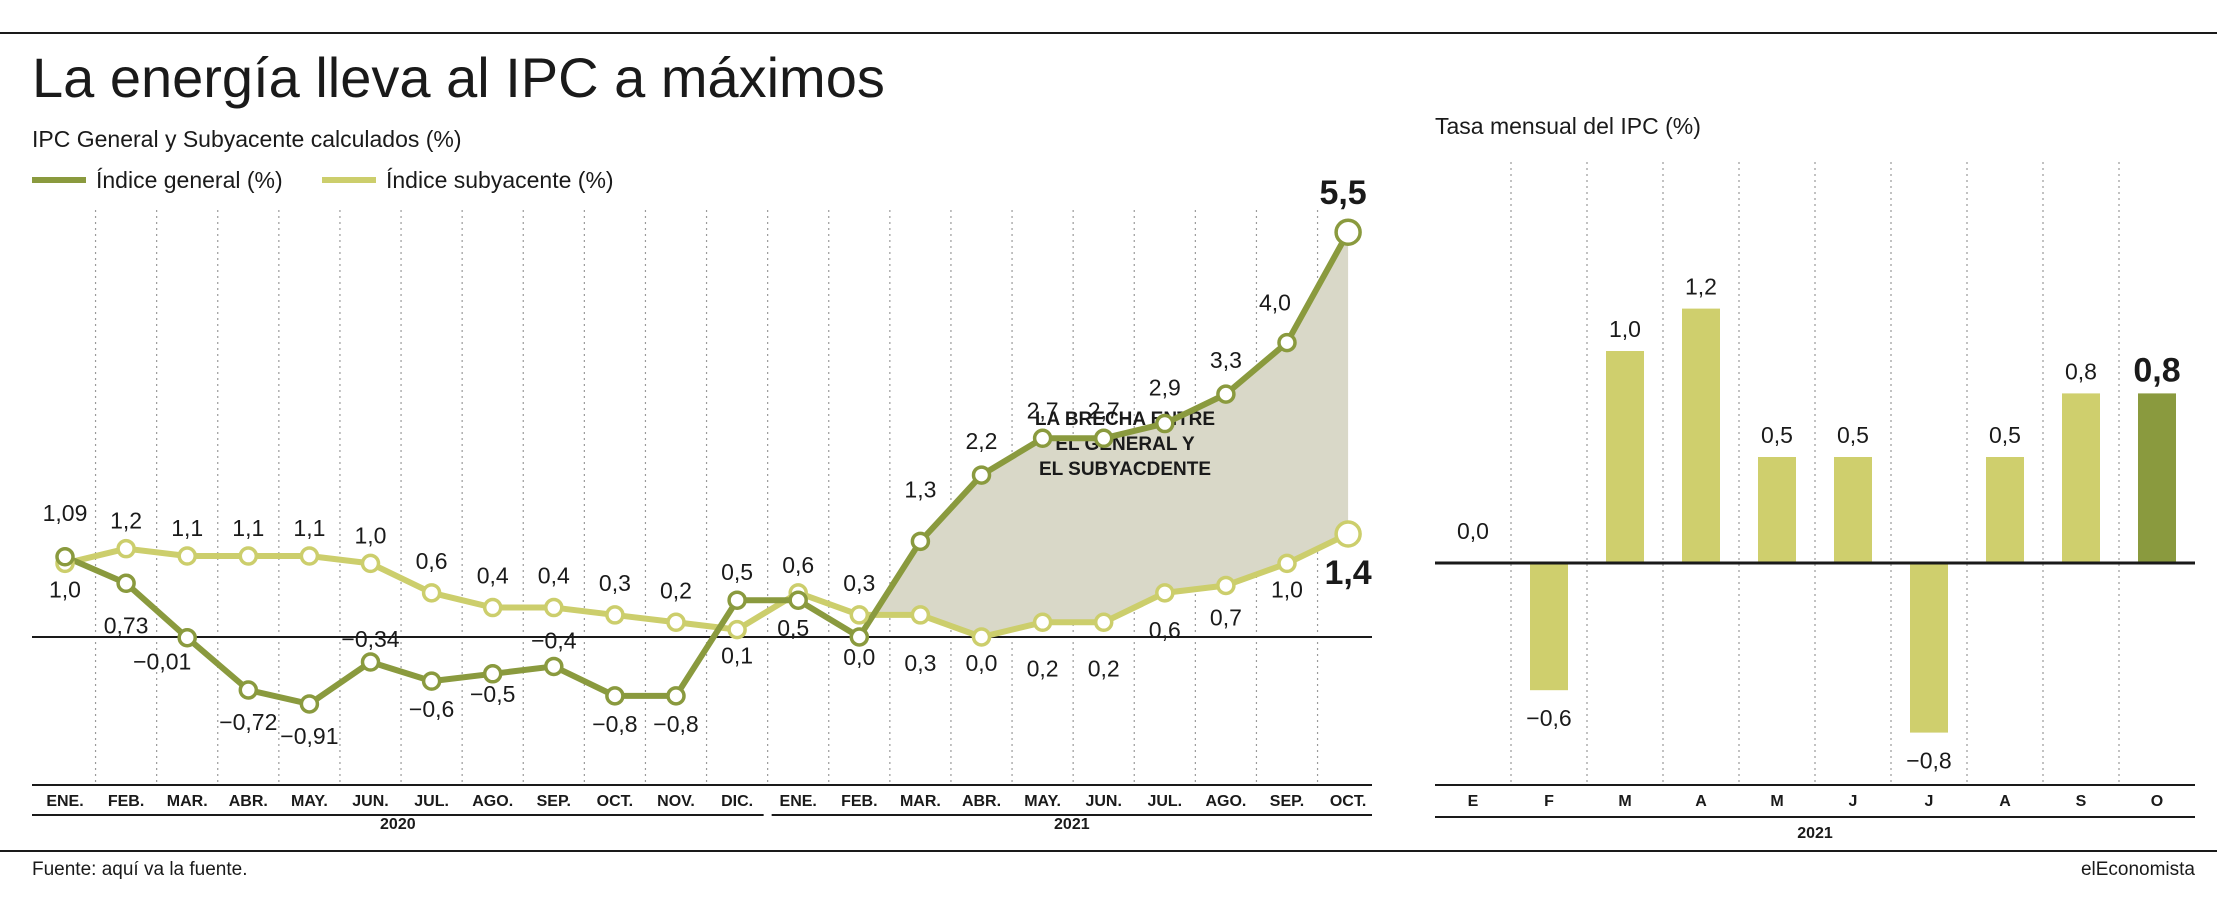 The width and height of the screenshot is (2217, 900). What do you see at coordinates (2156, 370) in the screenshot?
I see `bar-value-label: 0,8` at bounding box center [2156, 370].